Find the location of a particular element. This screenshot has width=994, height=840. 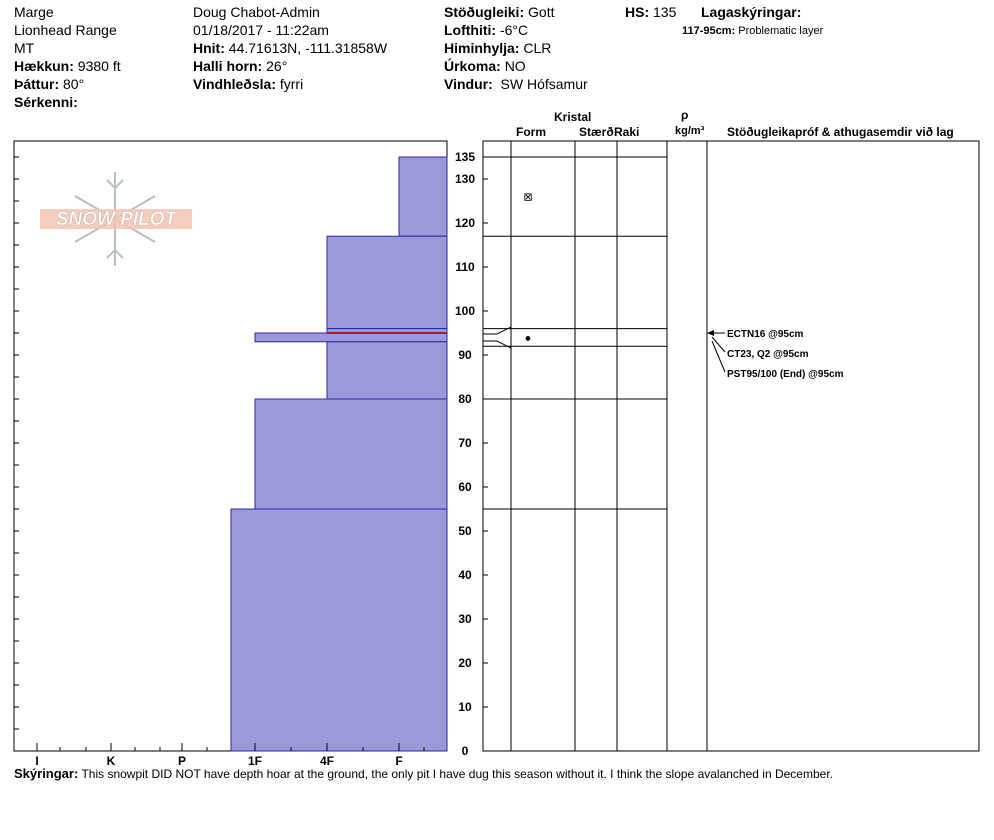

layer-note-text: Problematic layer is located at coordinates (781, 31).